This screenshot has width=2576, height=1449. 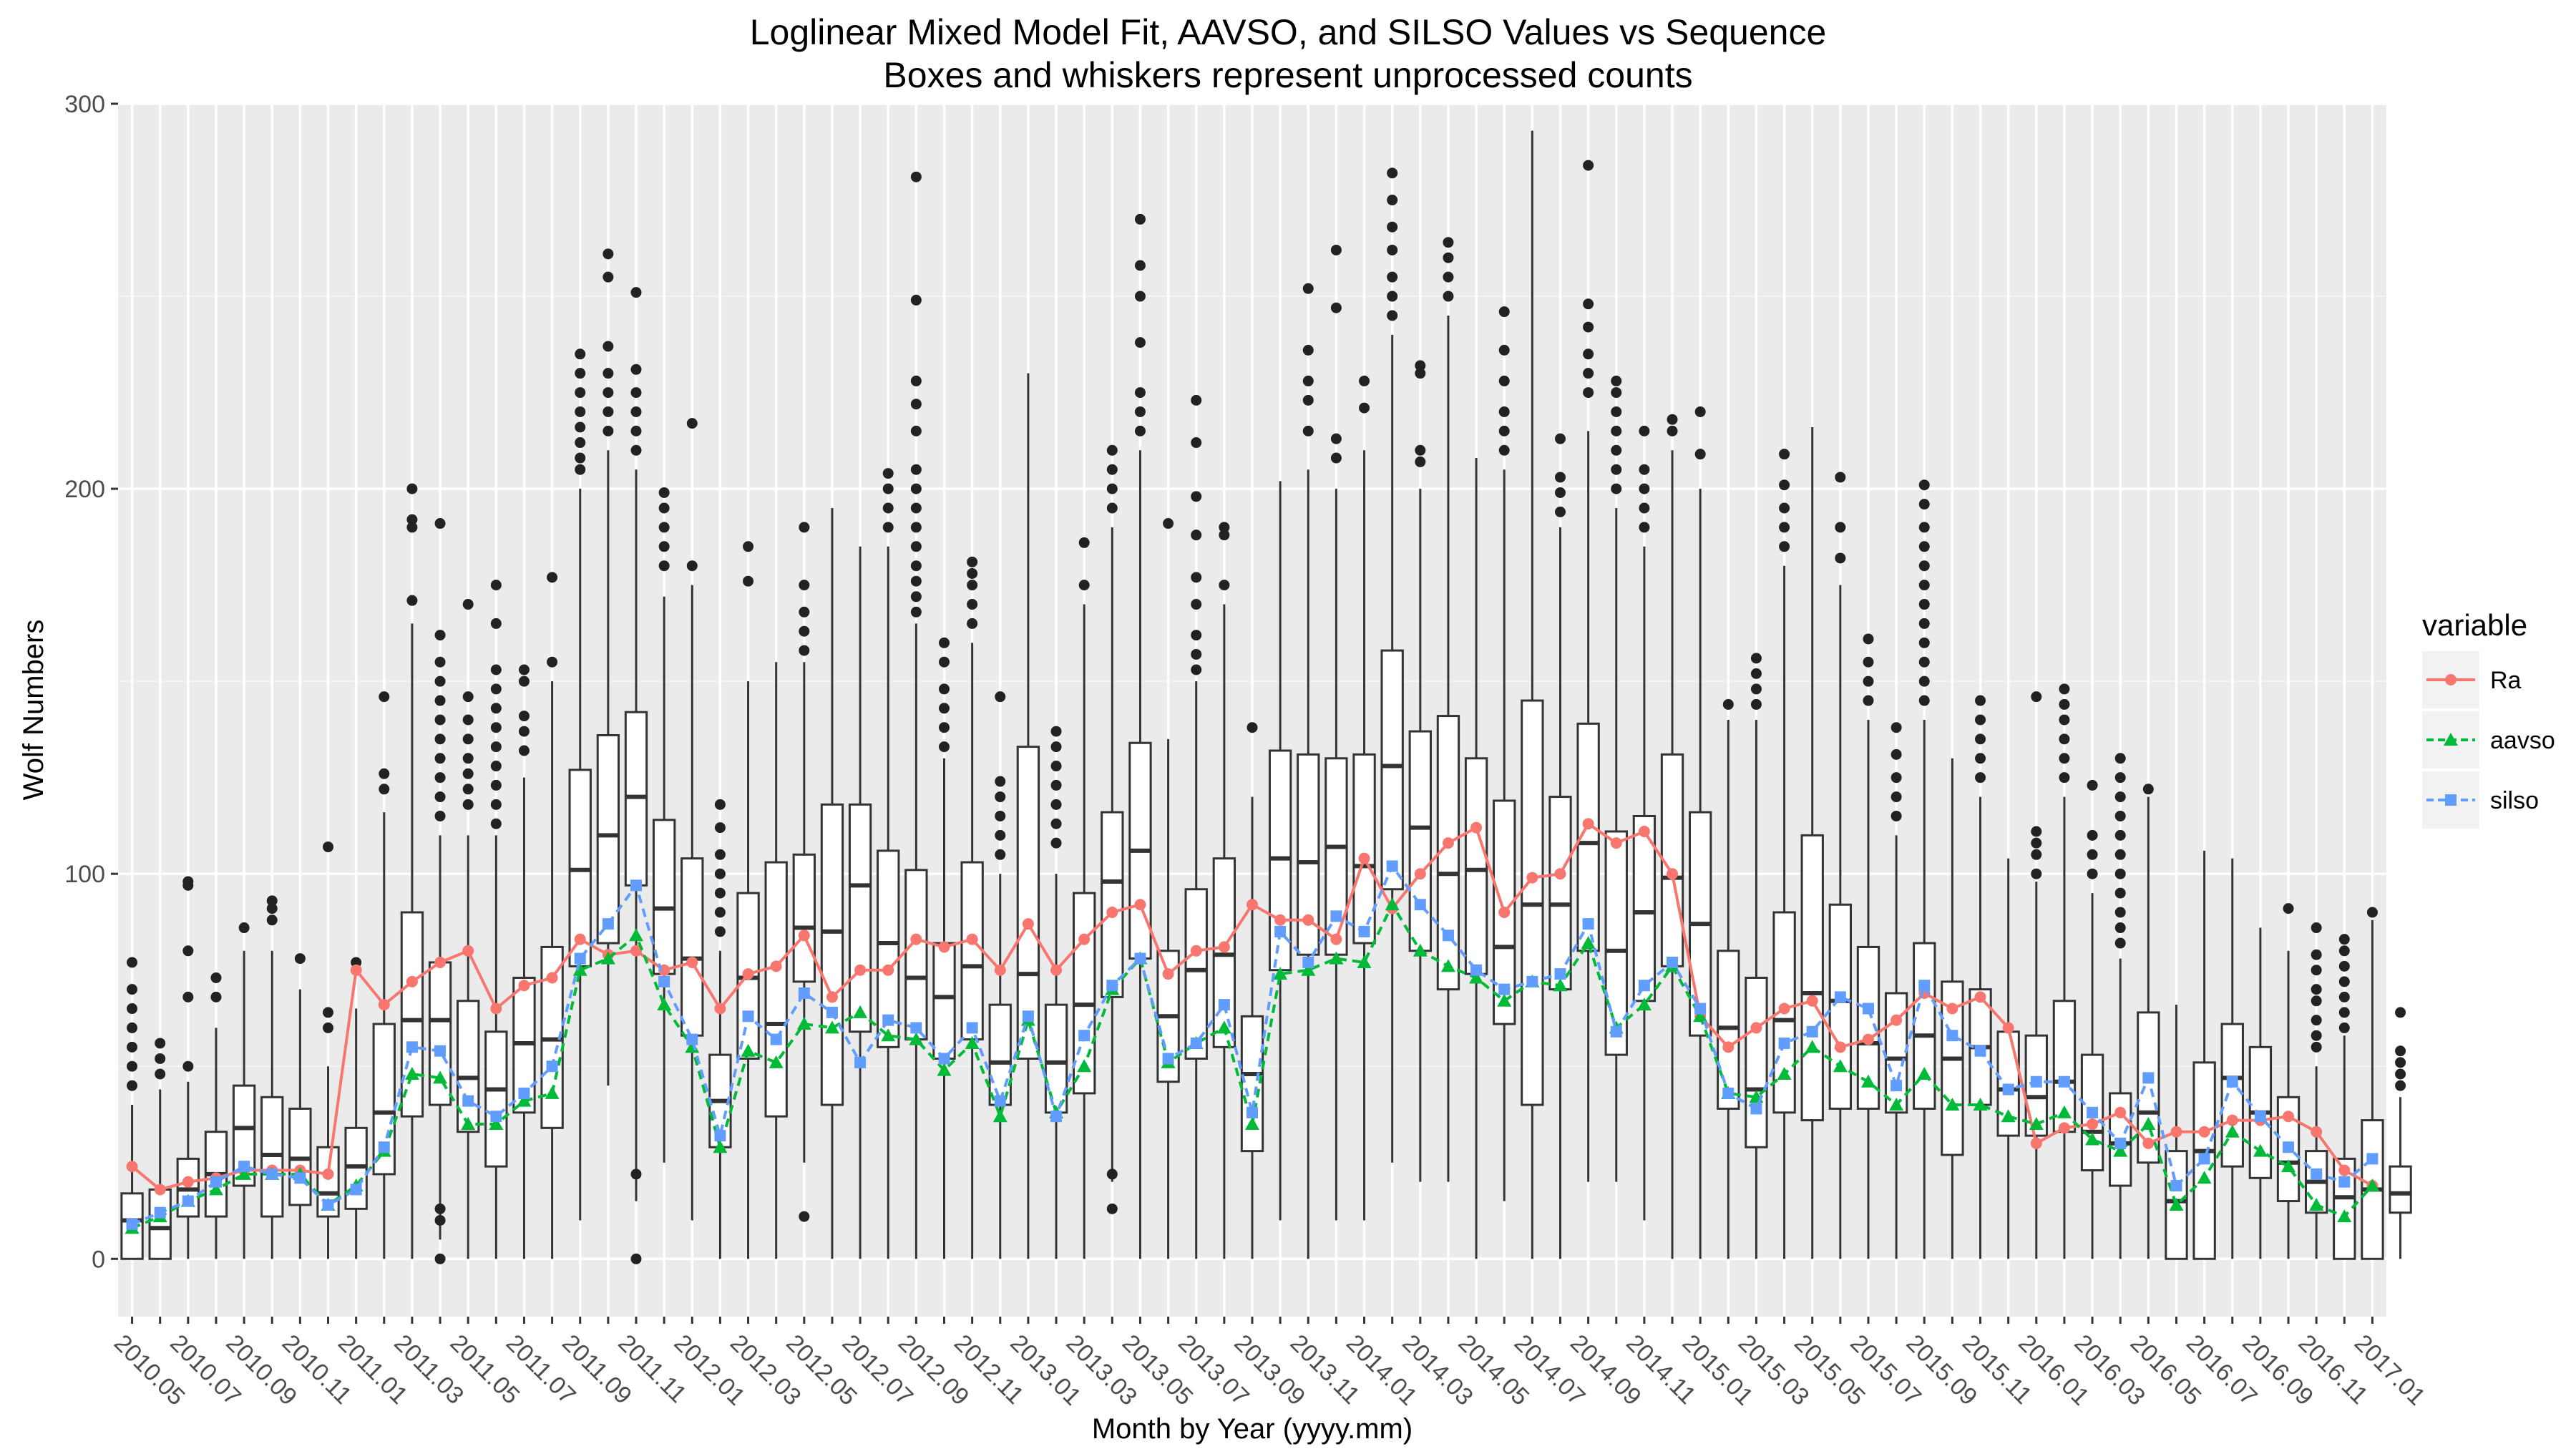 I want to click on legend-marker, so click(x=2451, y=739).